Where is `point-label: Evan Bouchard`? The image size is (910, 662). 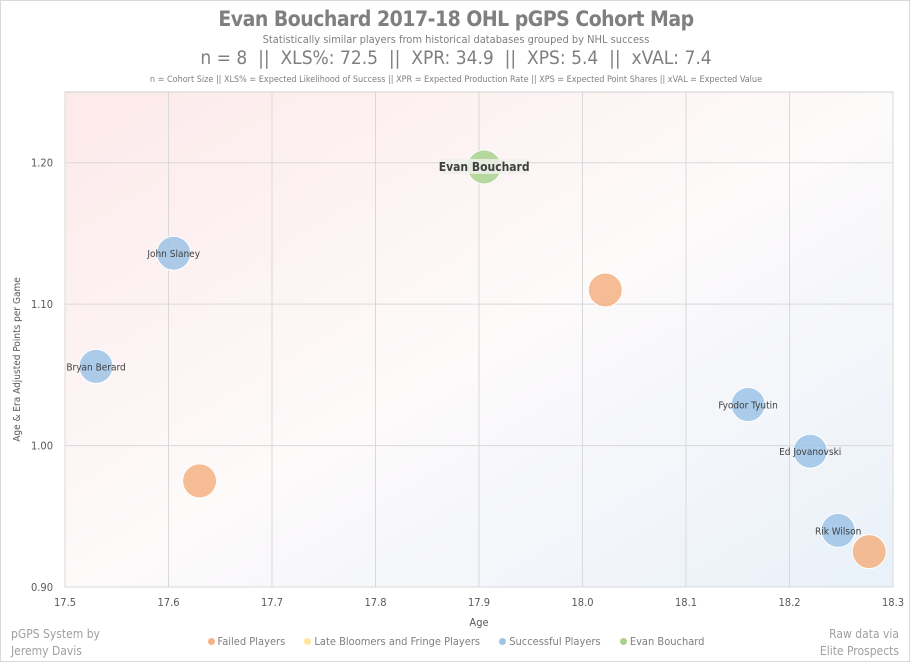
point-label: Evan Bouchard is located at coordinates (484, 167).